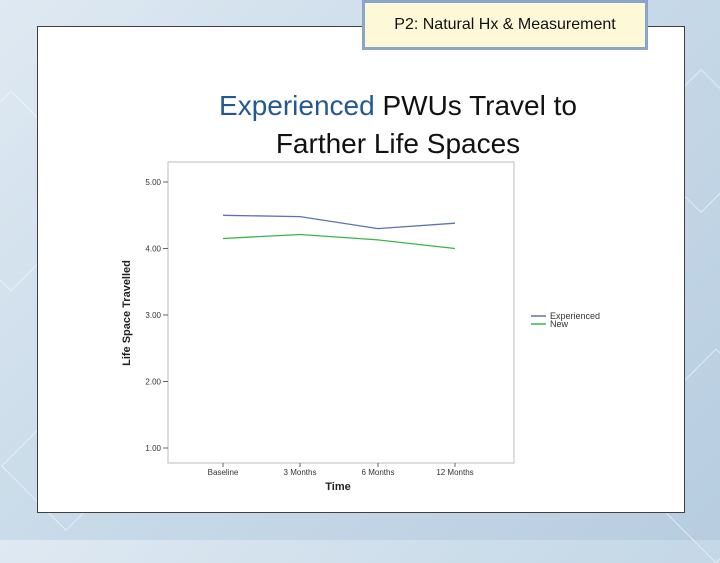  I want to click on y-tick-label: 2.00, so click(153, 382).